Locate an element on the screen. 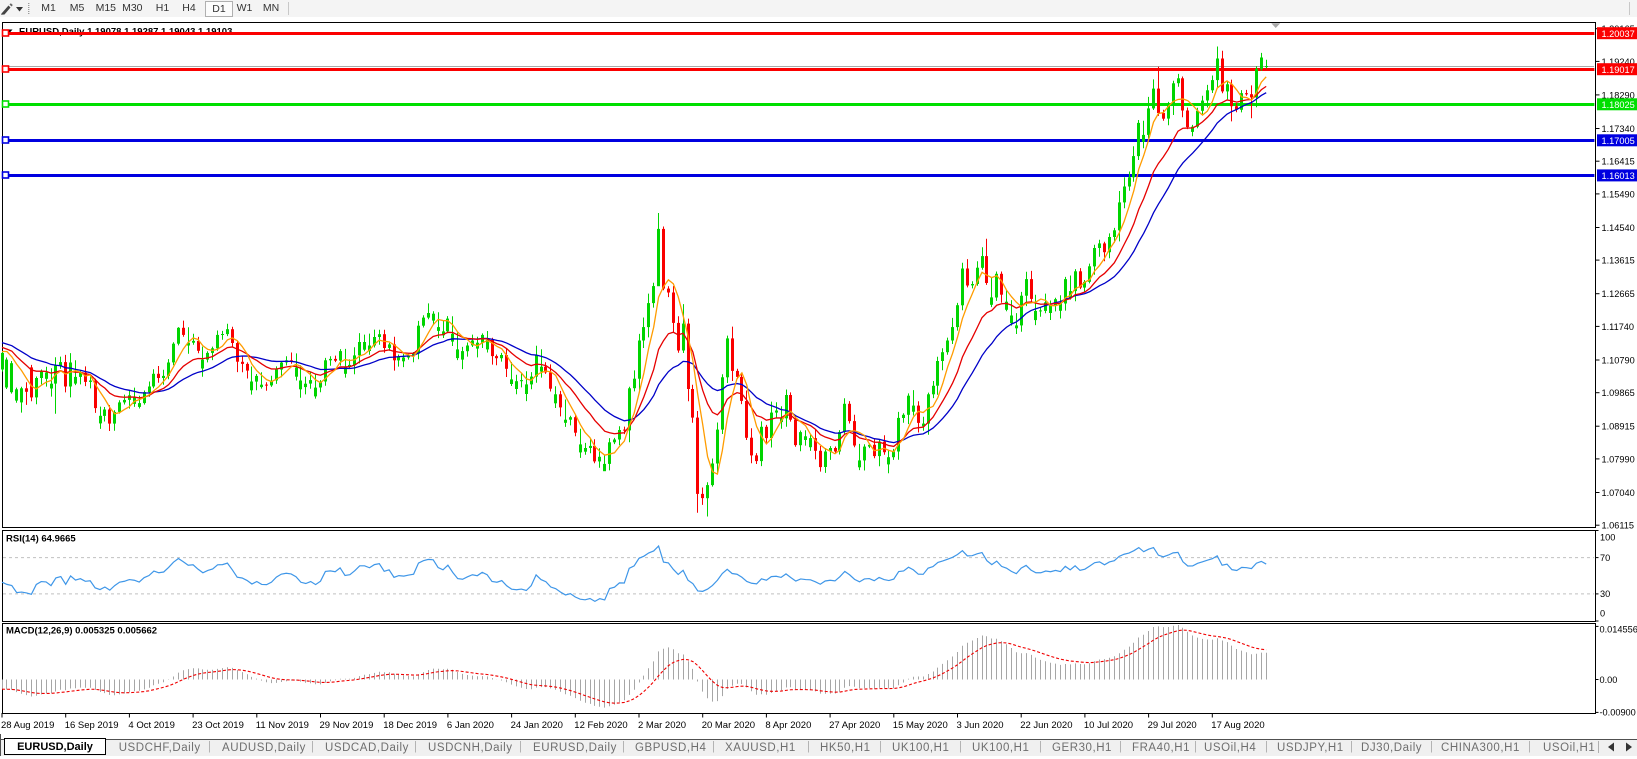 The image size is (1637, 759). svg-text: 1.19240 is located at coordinates (1618, 62).